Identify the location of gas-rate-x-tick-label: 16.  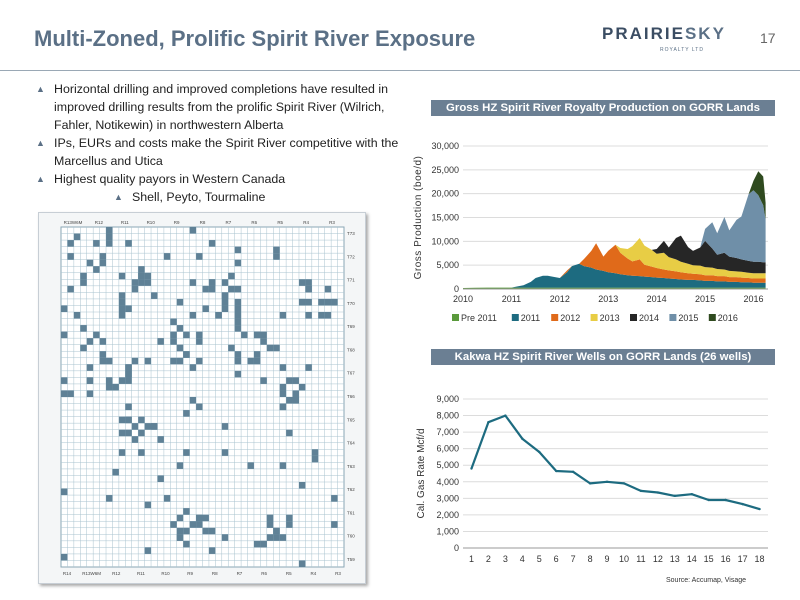
(726, 559).